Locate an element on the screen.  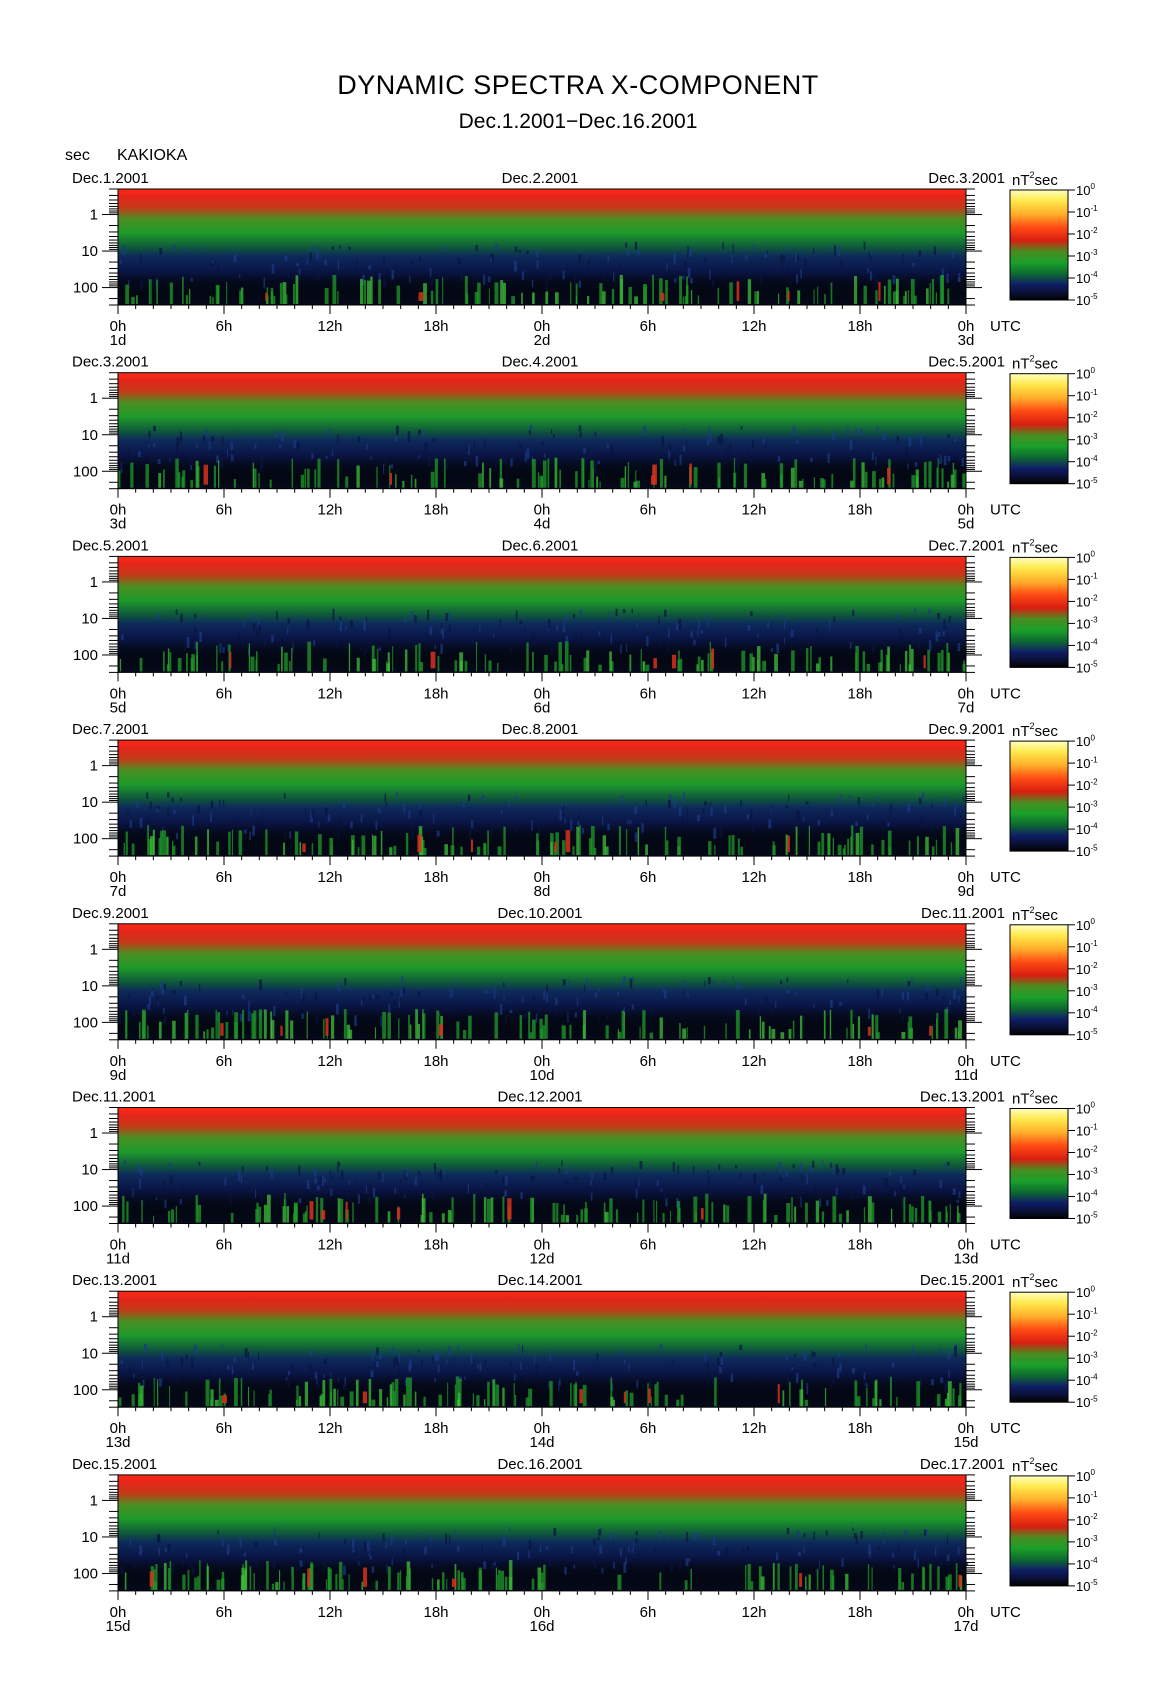
x-axis is located at coordinates (542, 1228).